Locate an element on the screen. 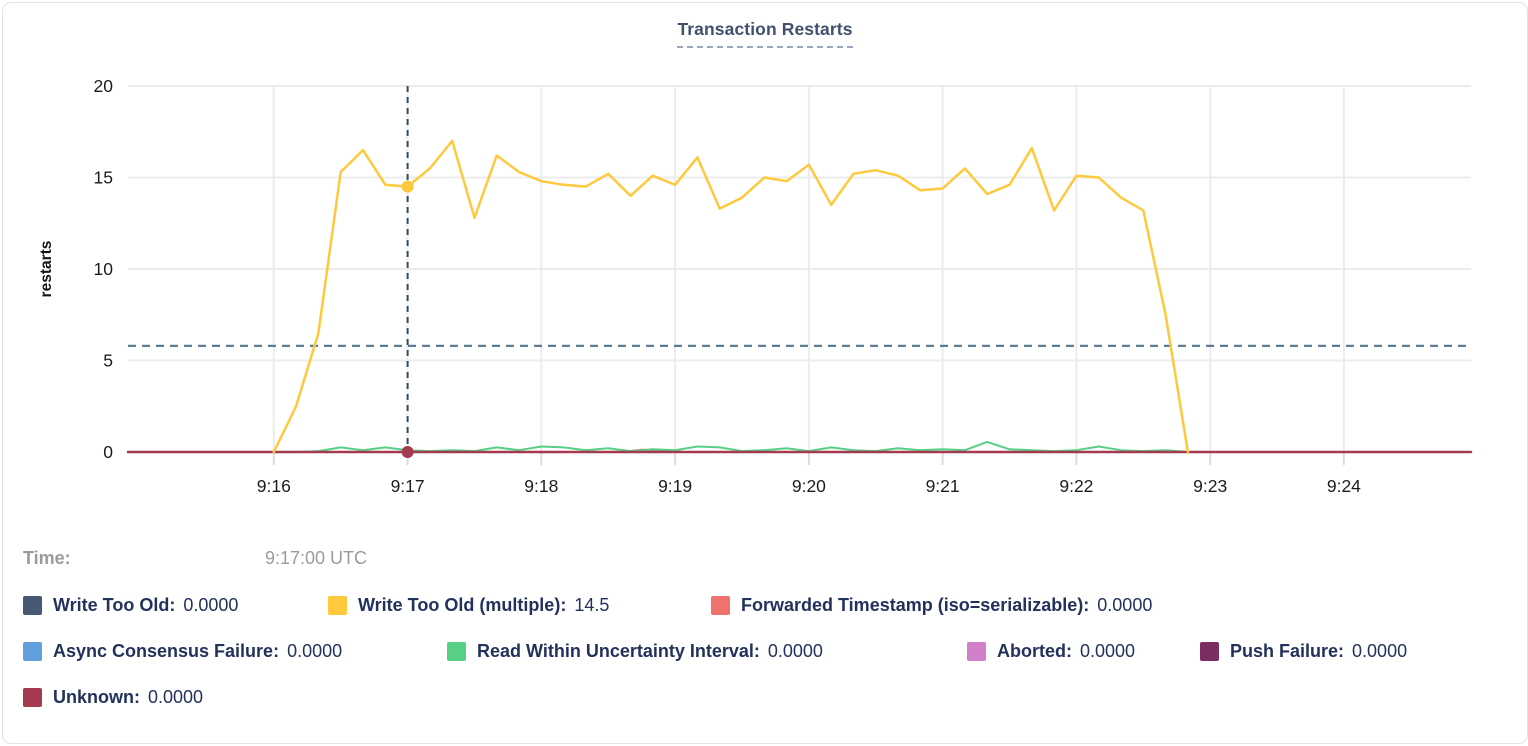 This screenshot has width=1528, height=746. y-tick-label: 10 is located at coordinates (104, 269).